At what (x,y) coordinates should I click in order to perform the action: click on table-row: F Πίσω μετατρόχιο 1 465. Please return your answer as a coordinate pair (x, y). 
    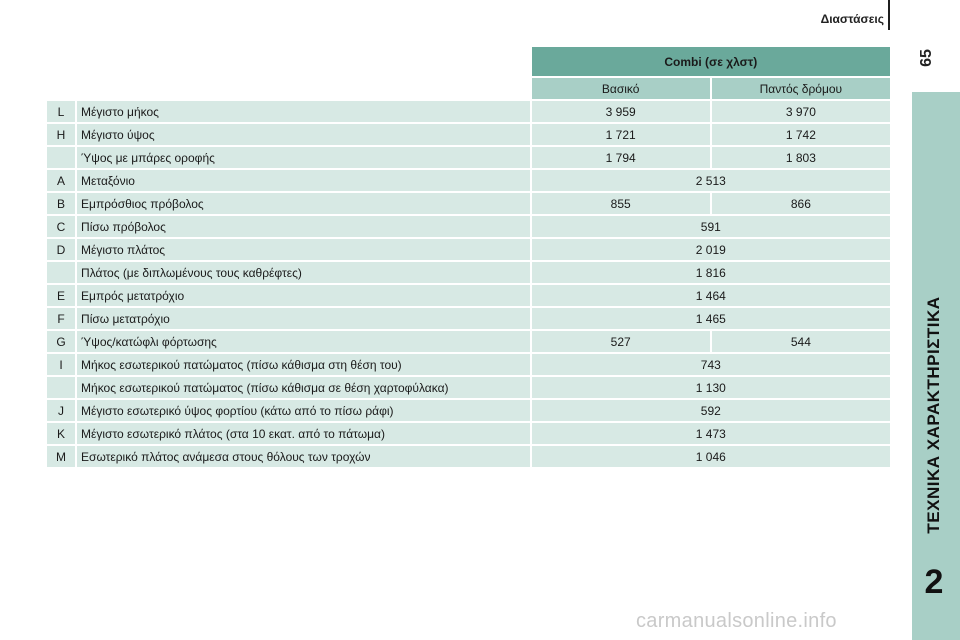
    Looking at the image, I should click on (468, 318).